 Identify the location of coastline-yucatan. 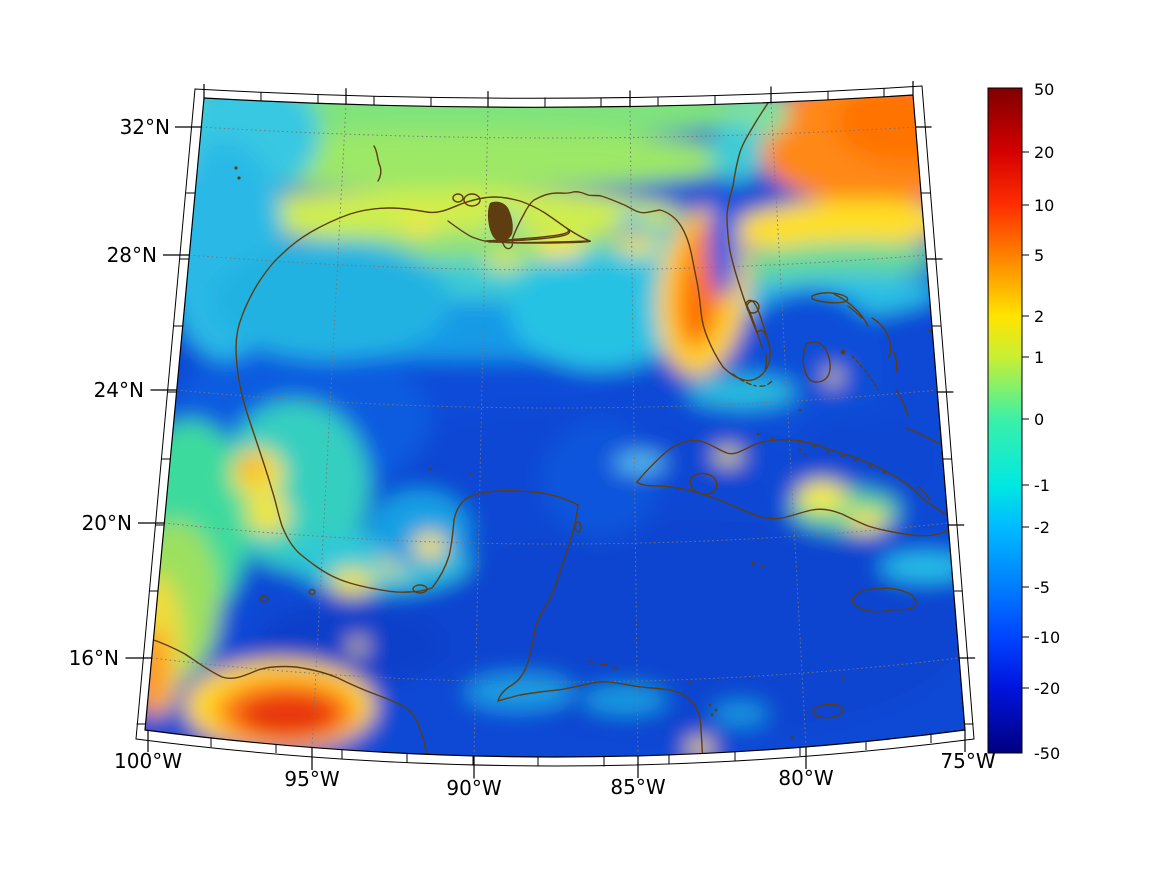
(505, 539).